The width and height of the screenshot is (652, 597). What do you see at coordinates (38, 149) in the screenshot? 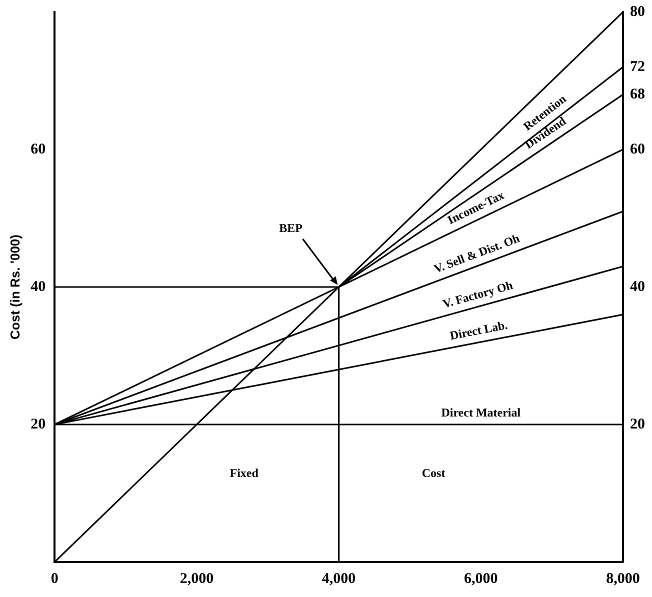
I see `y-tick-label: 60` at bounding box center [38, 149].